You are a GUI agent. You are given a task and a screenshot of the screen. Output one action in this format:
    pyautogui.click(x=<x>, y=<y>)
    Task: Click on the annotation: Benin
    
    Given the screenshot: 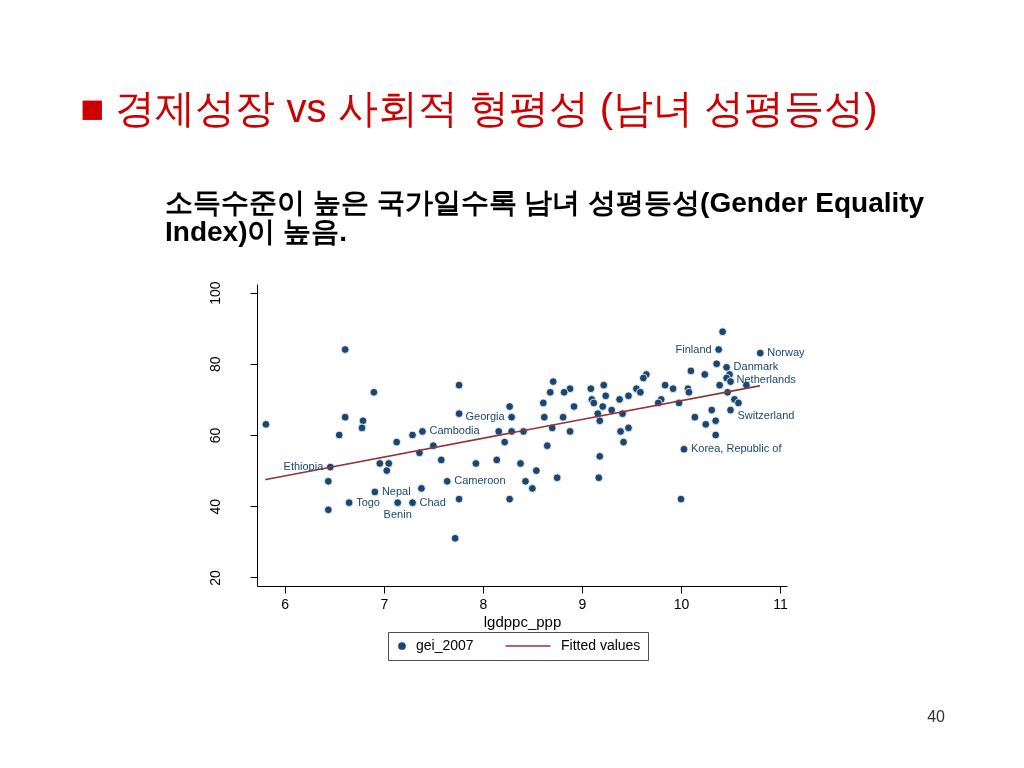 What is the action you would take?
    pyautogui.click(x=397, y=513)
    